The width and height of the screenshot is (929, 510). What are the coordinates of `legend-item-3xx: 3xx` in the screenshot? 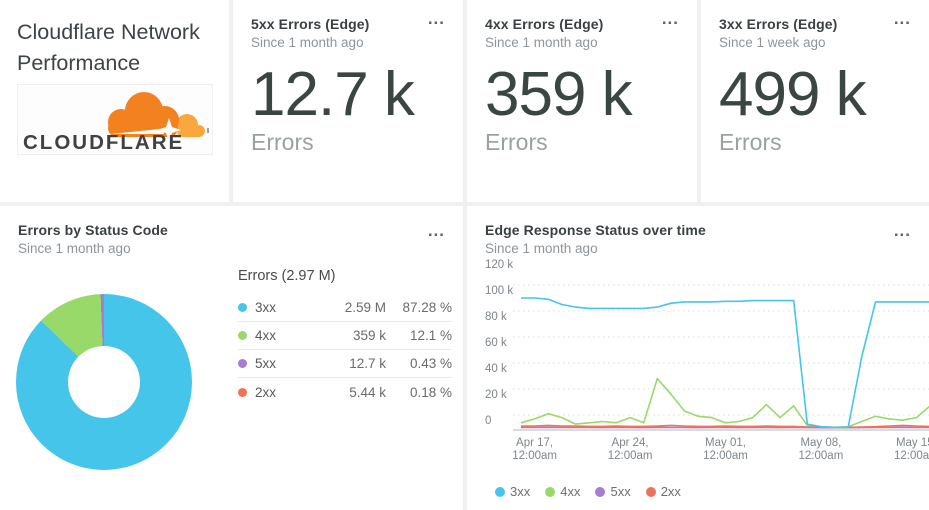 It's located at (512, 491).